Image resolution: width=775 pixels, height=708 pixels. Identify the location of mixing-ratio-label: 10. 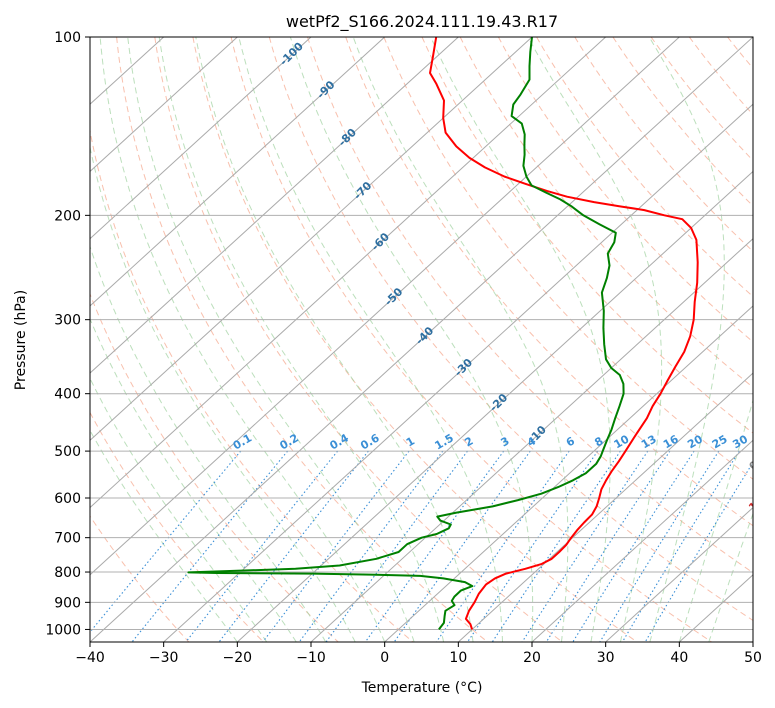
(622, 441).